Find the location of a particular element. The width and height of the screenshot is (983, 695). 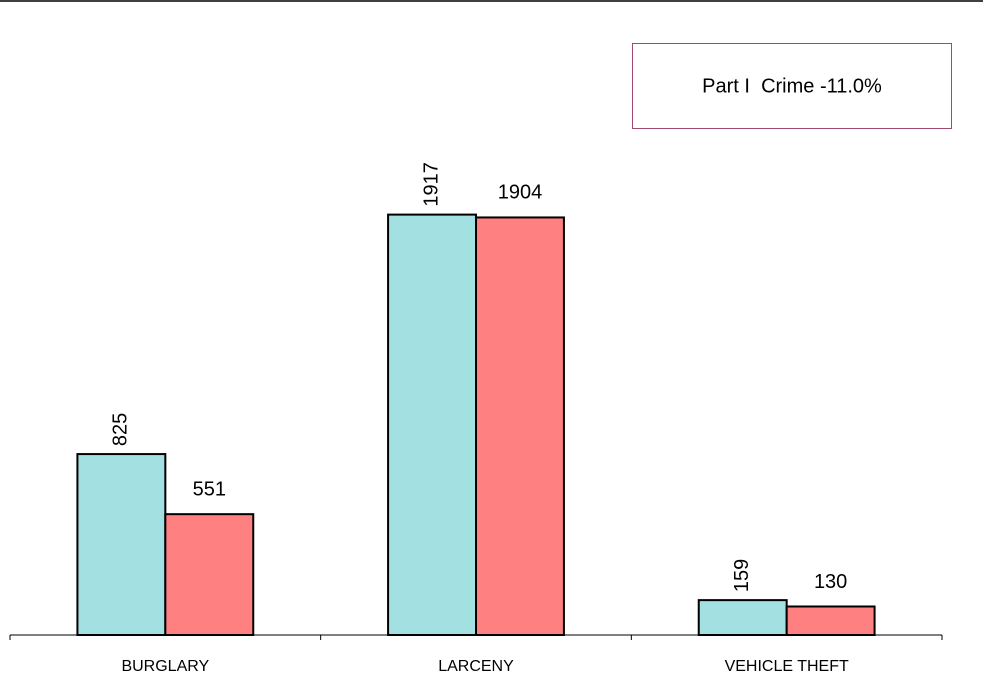

x-tick-label: VEHICLE THEFT is located at coordinates (787, 666).